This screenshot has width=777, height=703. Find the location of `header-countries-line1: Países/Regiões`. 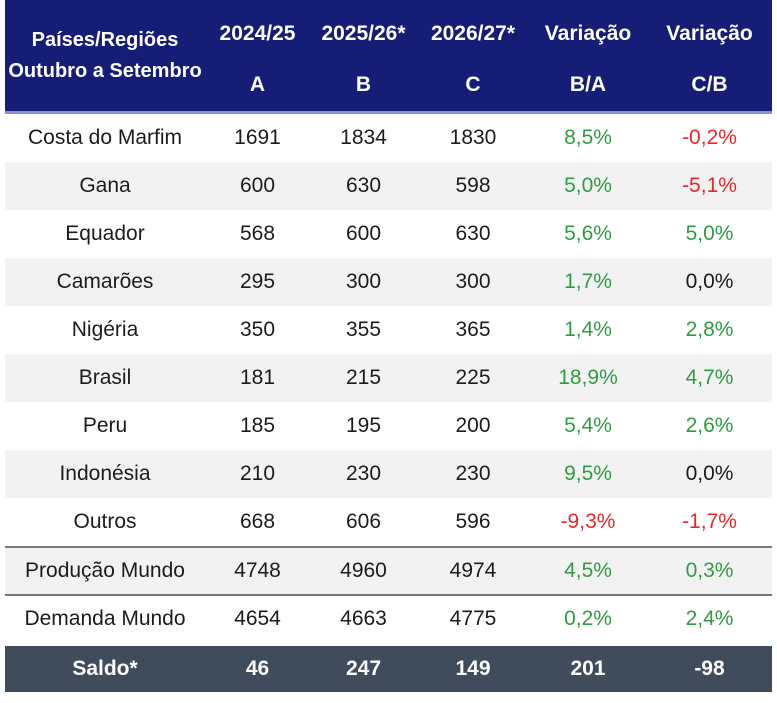

header-countries-line1: Países/Regiões is located at coordinates (105, 39).